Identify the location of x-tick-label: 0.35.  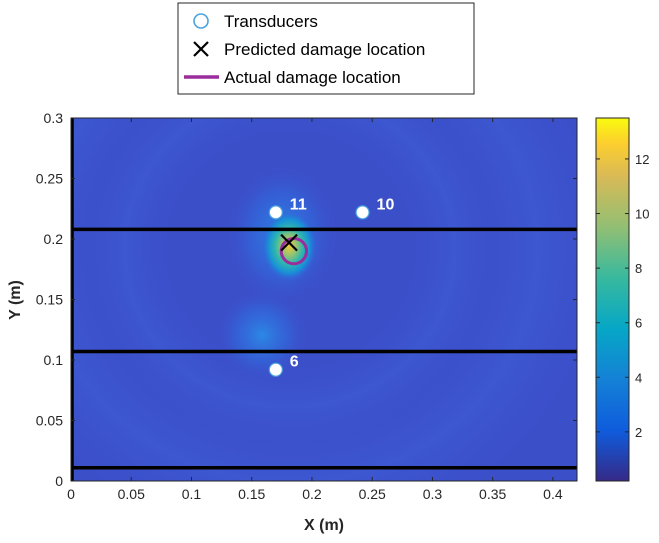
(492, 494).